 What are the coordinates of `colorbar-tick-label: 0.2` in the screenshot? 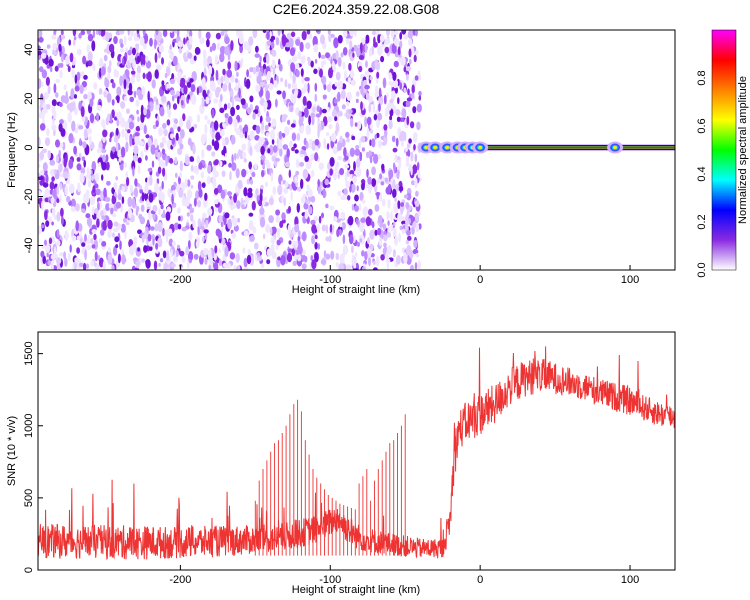 It's located at (702, 221).